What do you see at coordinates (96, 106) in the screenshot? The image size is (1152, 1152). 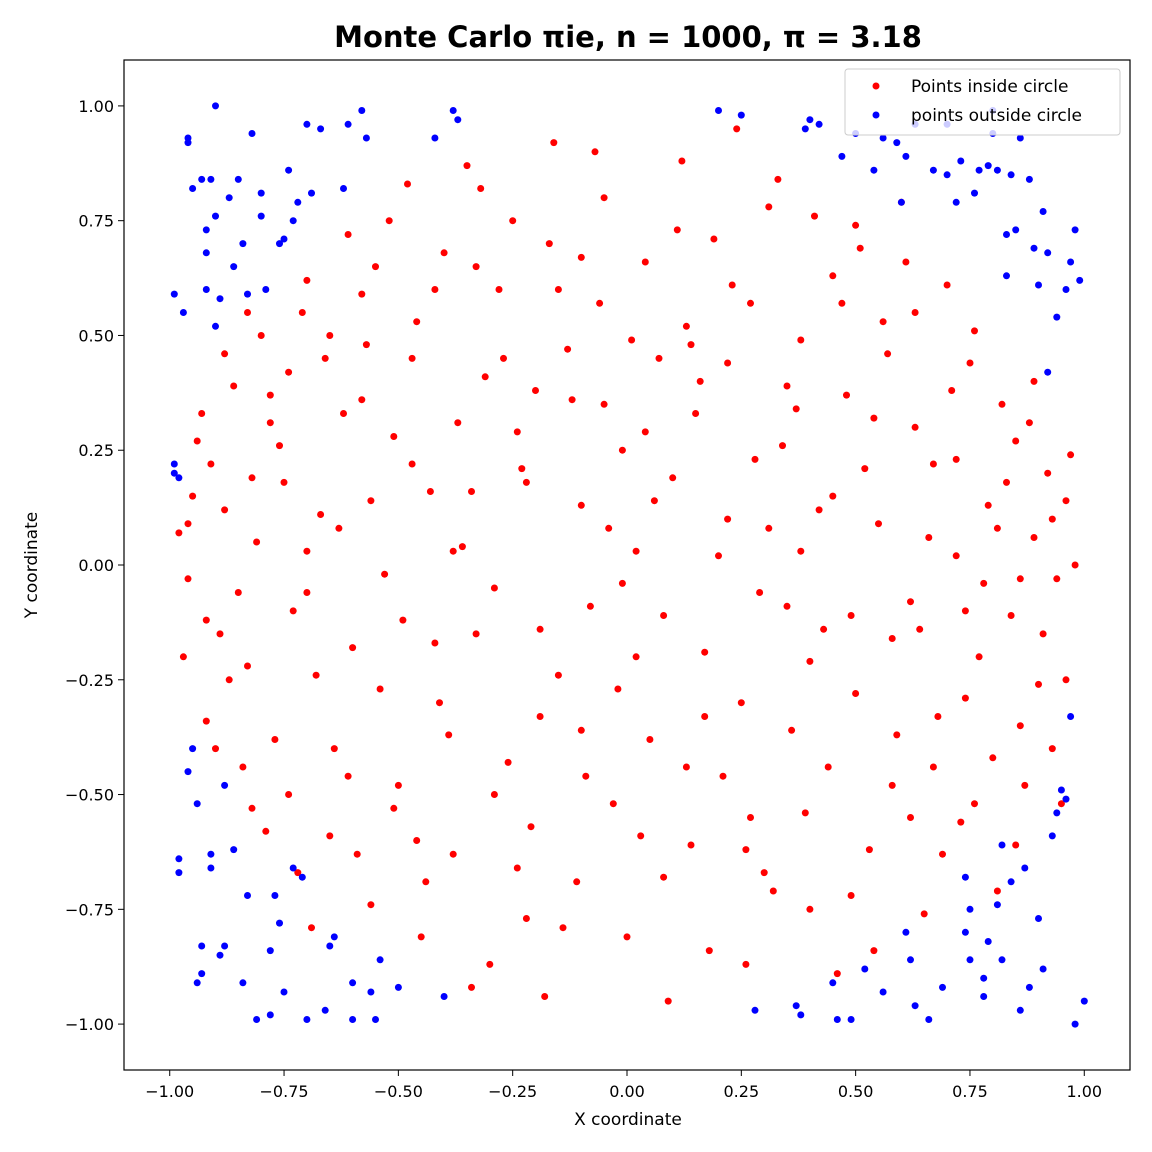 I see `y-tick-label: 1.00` at bounding box center [96, 106].